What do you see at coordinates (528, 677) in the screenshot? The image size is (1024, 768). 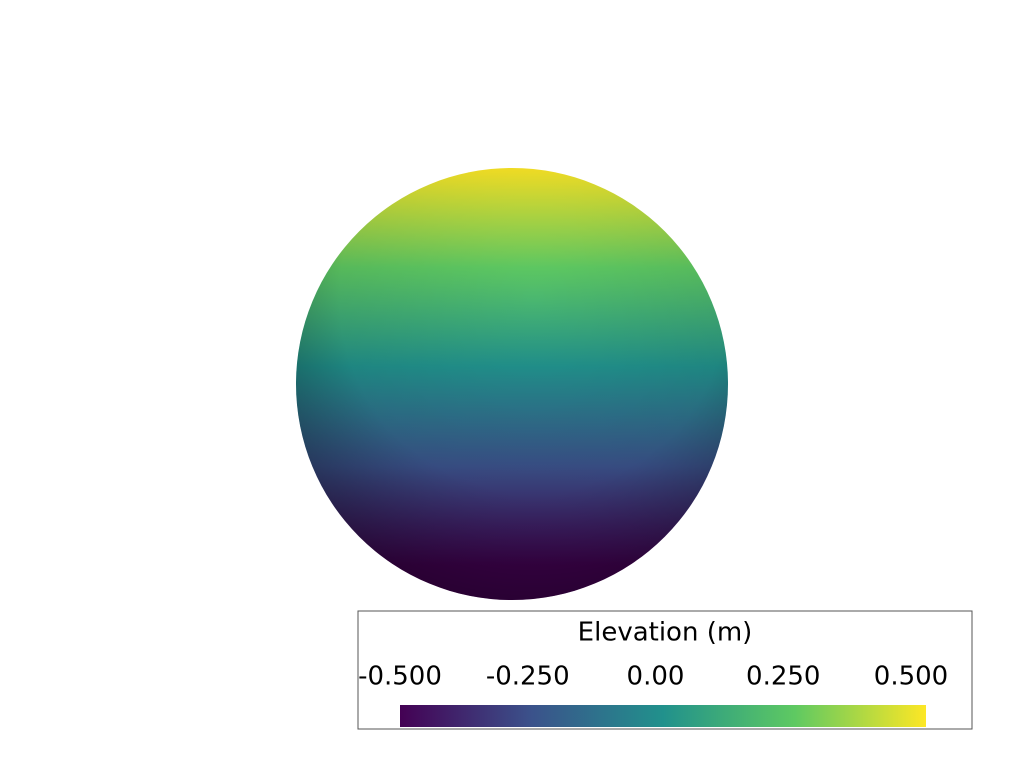 I see `scalar-bar-tick-label: -0.250` at bounding box center [528, 677].